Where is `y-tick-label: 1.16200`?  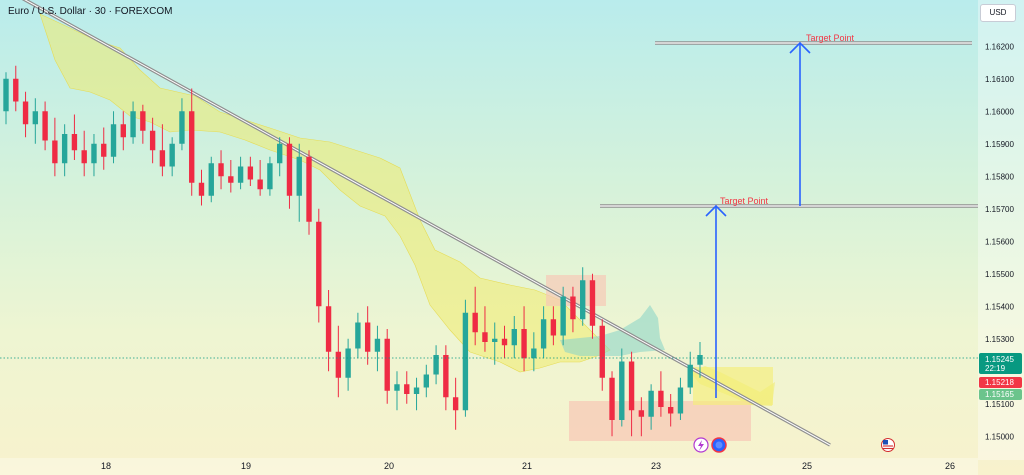
y-tick-label: 1.16200 is located at coordinates (999, 46).